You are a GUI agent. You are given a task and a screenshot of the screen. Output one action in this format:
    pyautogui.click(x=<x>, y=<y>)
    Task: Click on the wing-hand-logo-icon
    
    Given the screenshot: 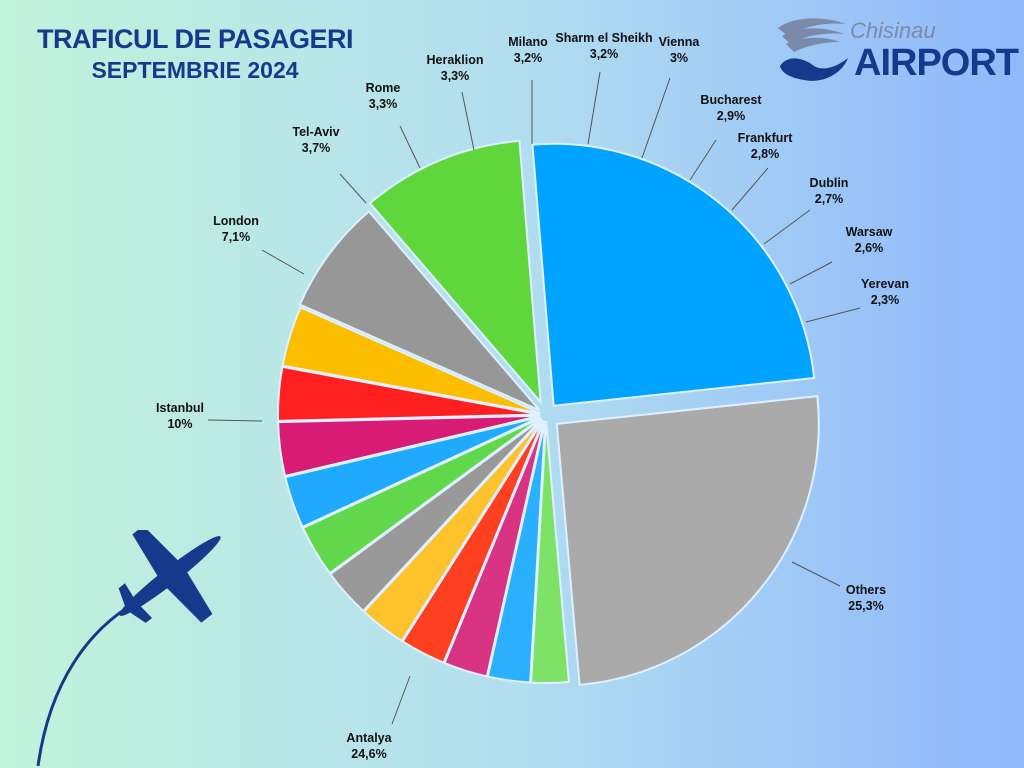 What is the action you would take?
    pyautogui.click(x=813, y=49)
    